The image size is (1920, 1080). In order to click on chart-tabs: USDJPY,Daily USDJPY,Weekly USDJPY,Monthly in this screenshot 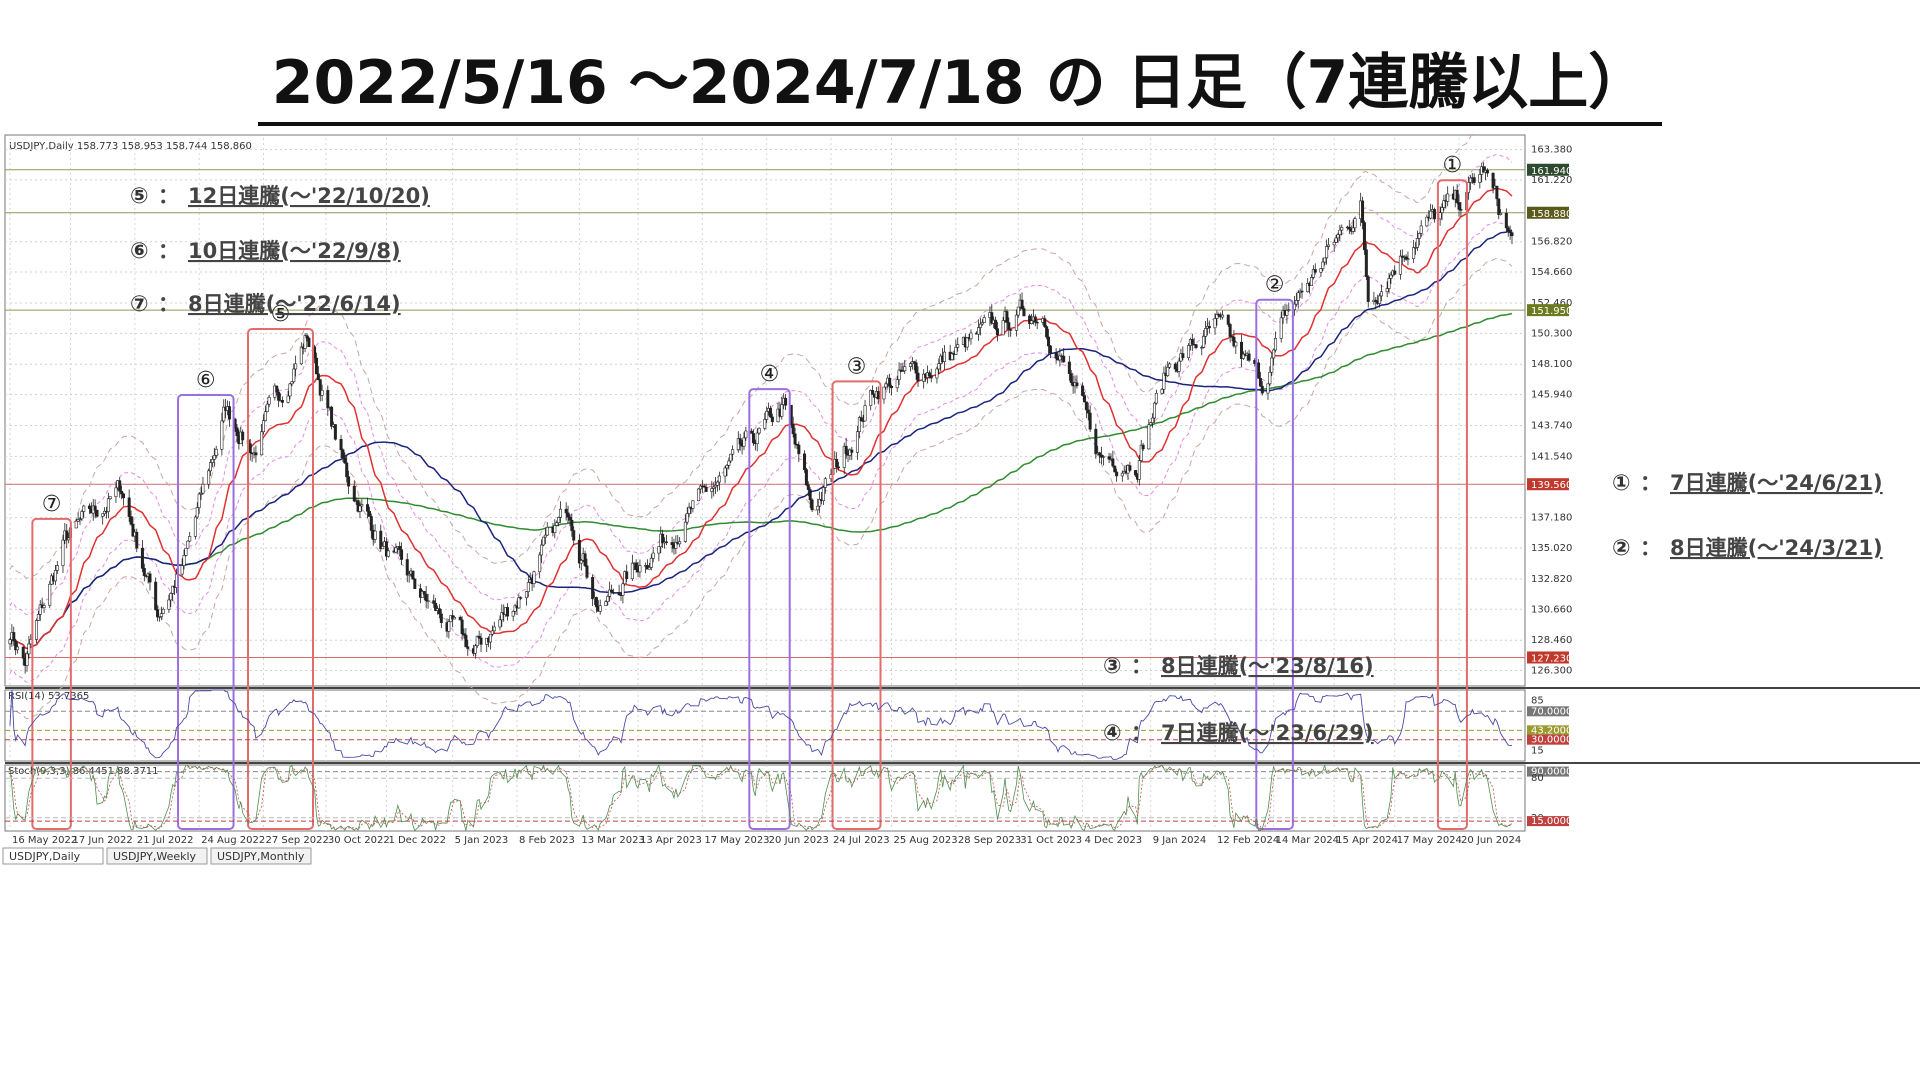, I will do `click(157, 856)`.